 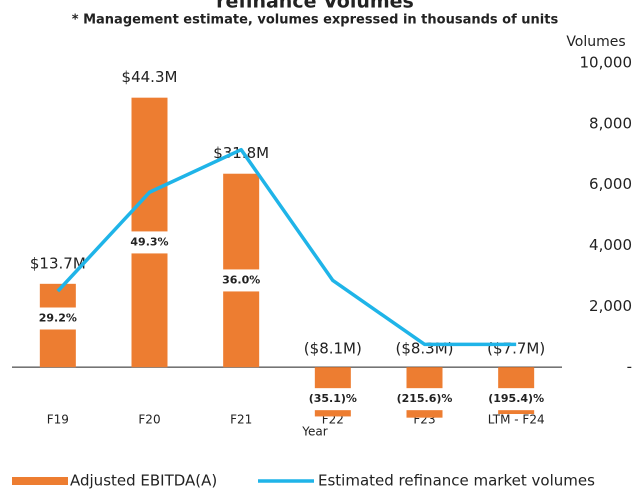 I want to click on margin-label: (35.1)%, so click(x=333, y=398).